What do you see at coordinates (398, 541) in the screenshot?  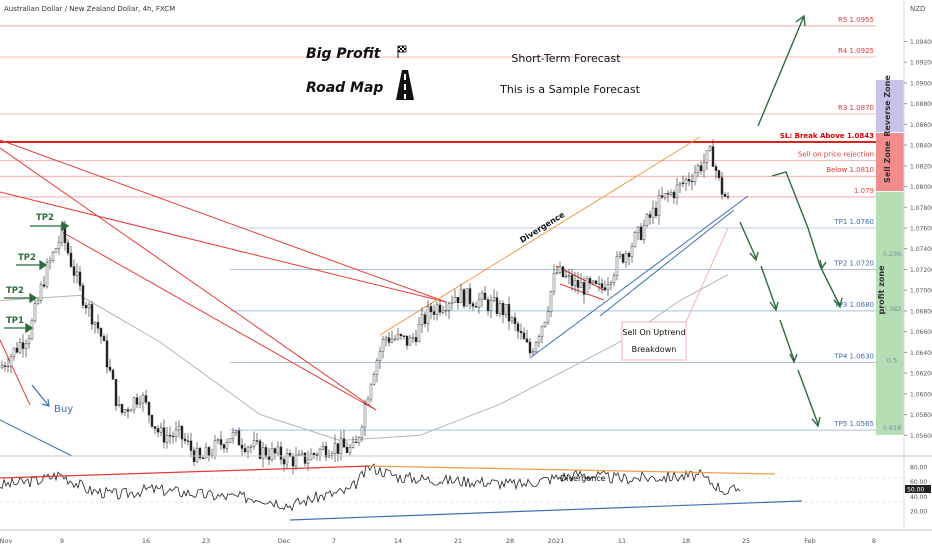 I see `time-tick-label: 14` at bounding box center [398, 541].